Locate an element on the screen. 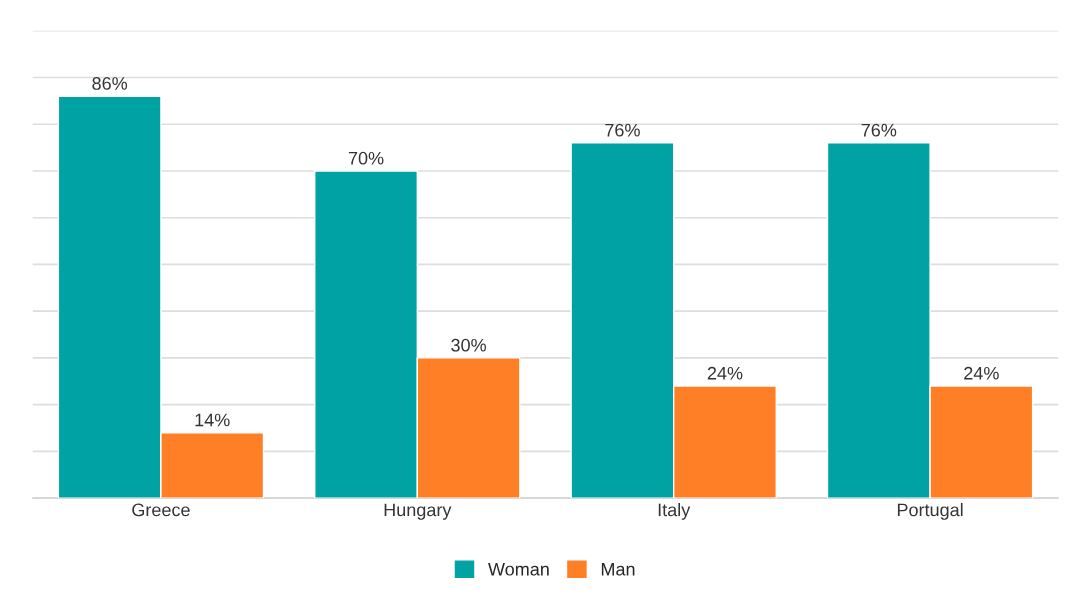 This screenshot has height=615, width=1091. data-label: 70% is located at coordinates (366, 158).